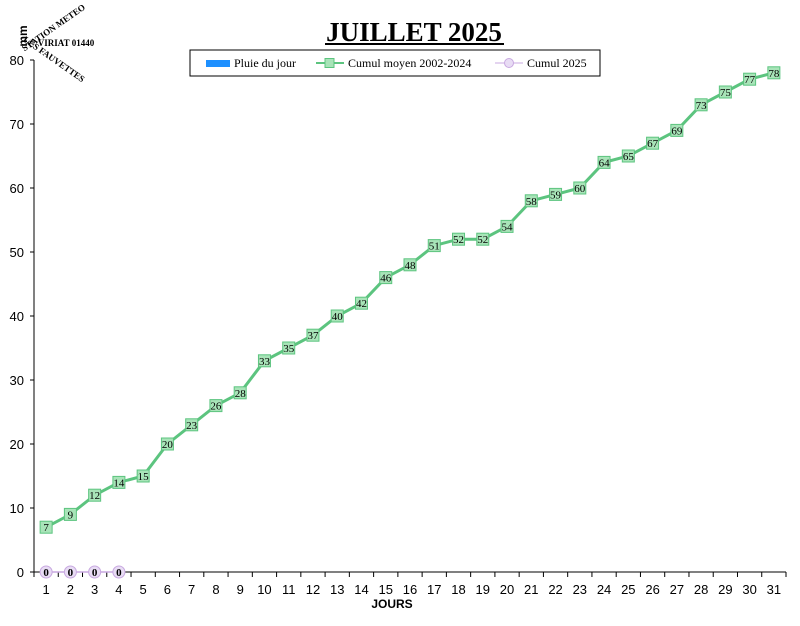 This screenshot has width=800, height=626. Describe the element at coordinates (604, 589) in the screenshot. I see `x-tick-label: 24` at that location.